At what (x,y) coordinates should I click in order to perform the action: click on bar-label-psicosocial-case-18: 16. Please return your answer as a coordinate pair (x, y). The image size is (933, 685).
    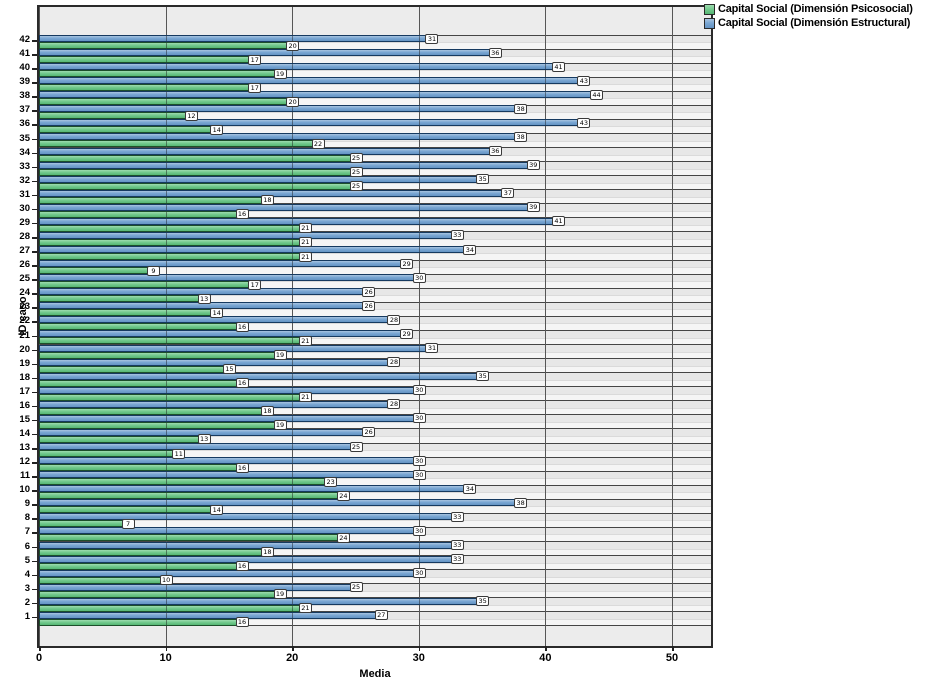
    Looking at the image, I should click on (242, 383).